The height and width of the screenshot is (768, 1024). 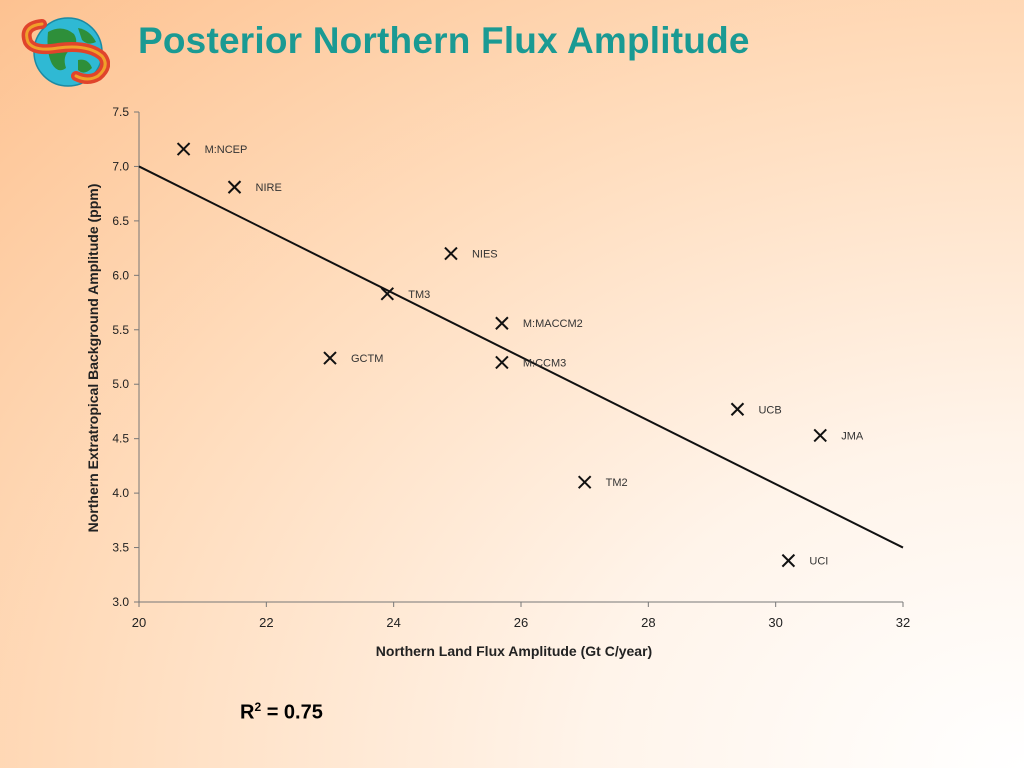 What do you see at coordinates (617, 483) in the screenshot?
I see `point-label: TM2` at bounding box center [617, 483].